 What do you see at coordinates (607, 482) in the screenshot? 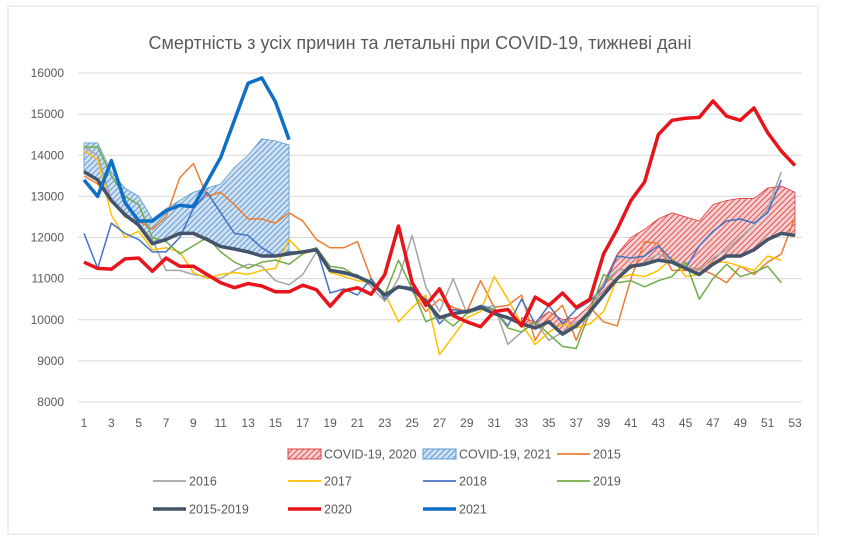
I see `legend-label: 2019` at bounding box center [607, 482].